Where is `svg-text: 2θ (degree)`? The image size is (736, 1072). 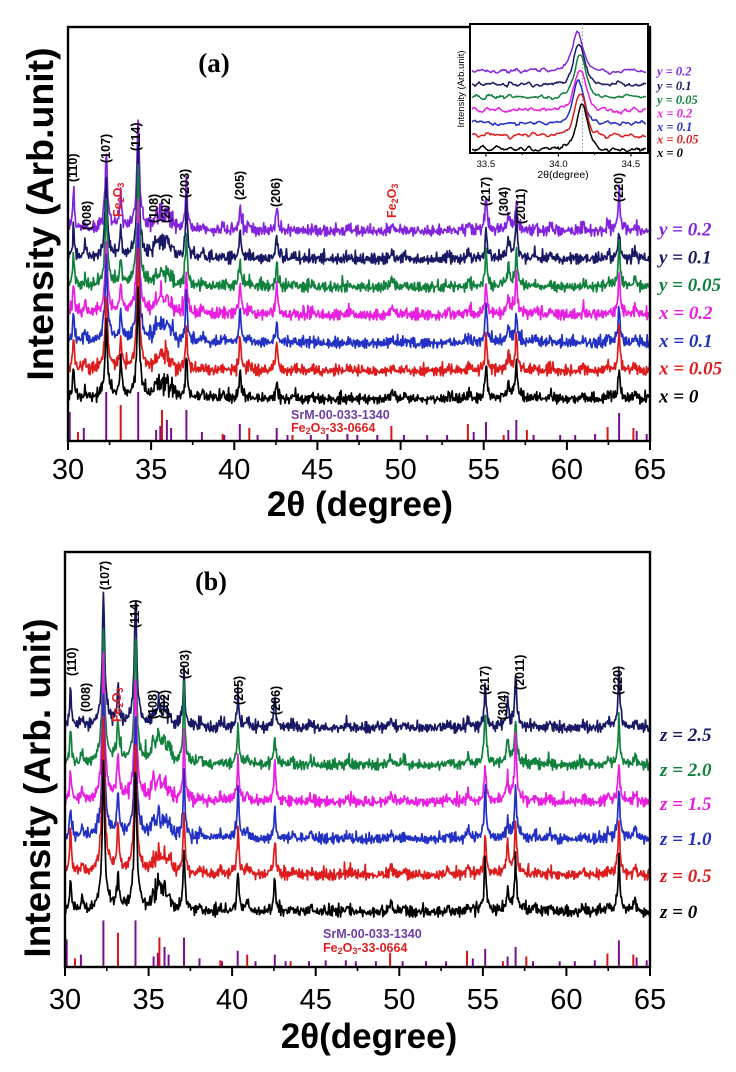 svg-text: 2θ (degree) is located at coordinates (360, 504).